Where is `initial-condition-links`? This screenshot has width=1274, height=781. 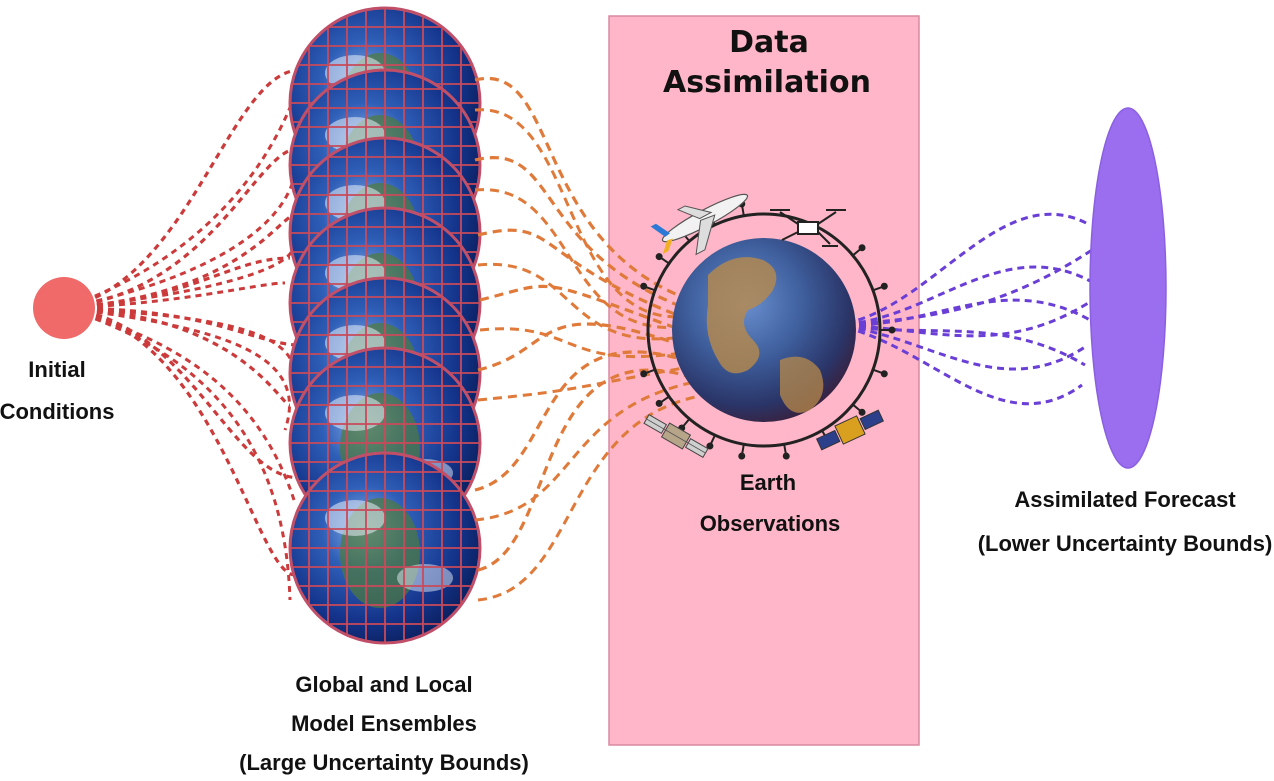
initial-condition-links is located at coordinates (182, 334).